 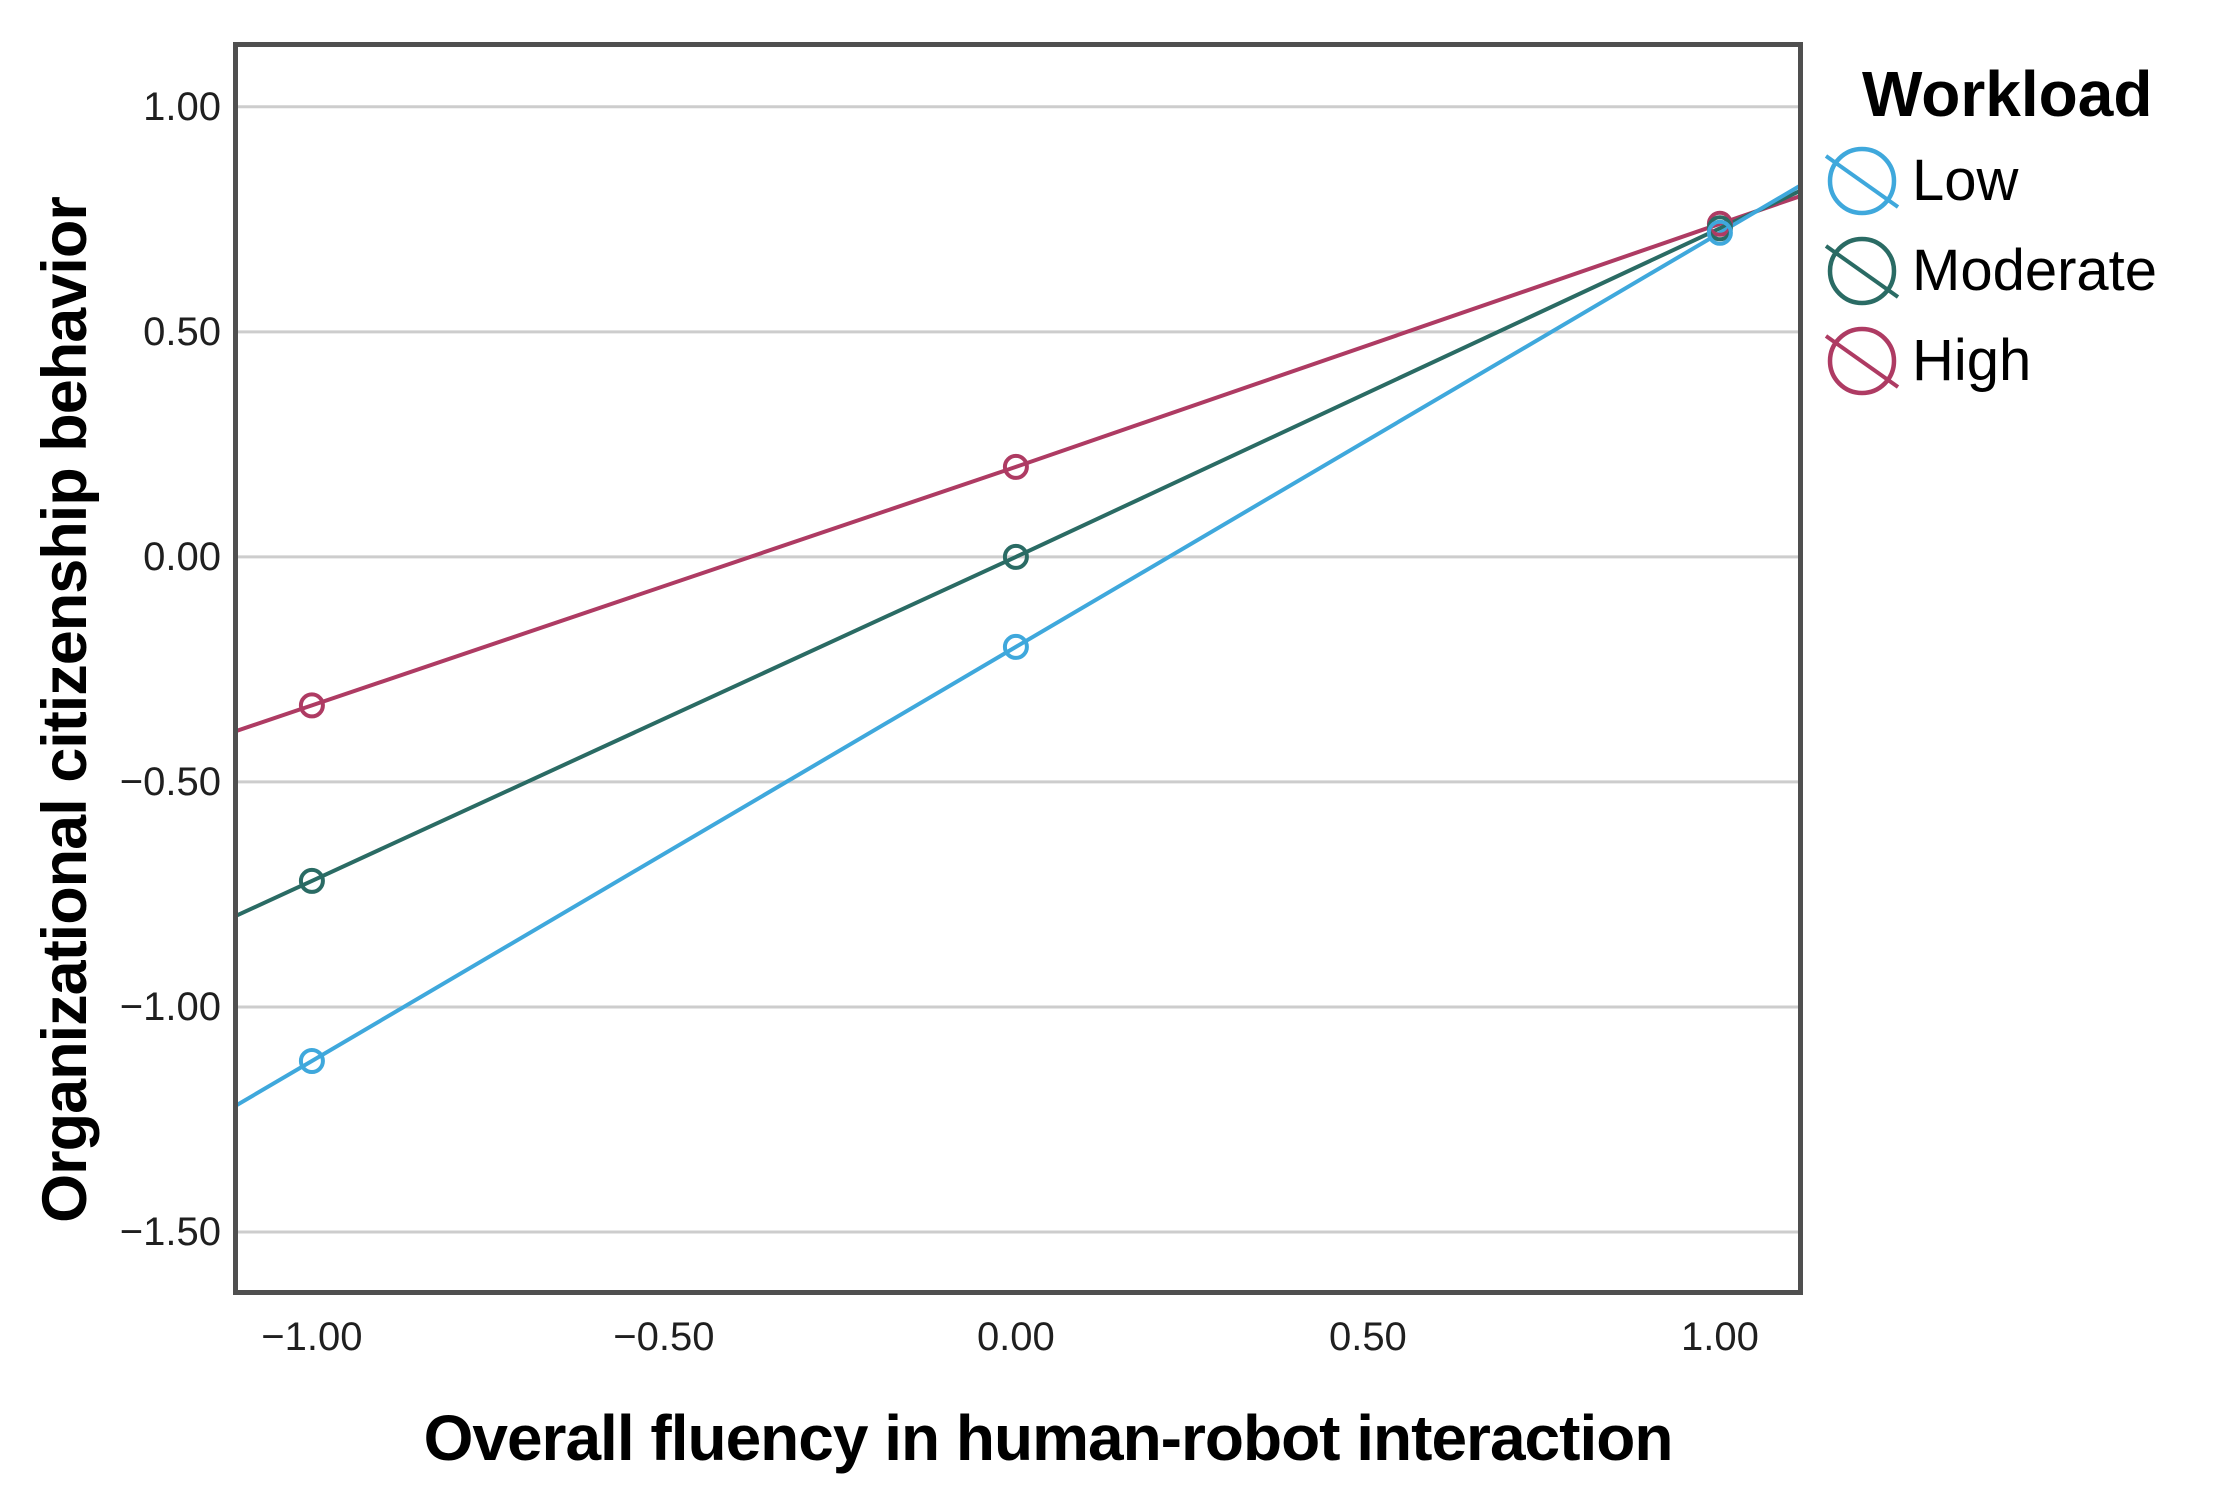 I want to click on legend: Workload Low Moderate High, so click(x=2031, y=224).